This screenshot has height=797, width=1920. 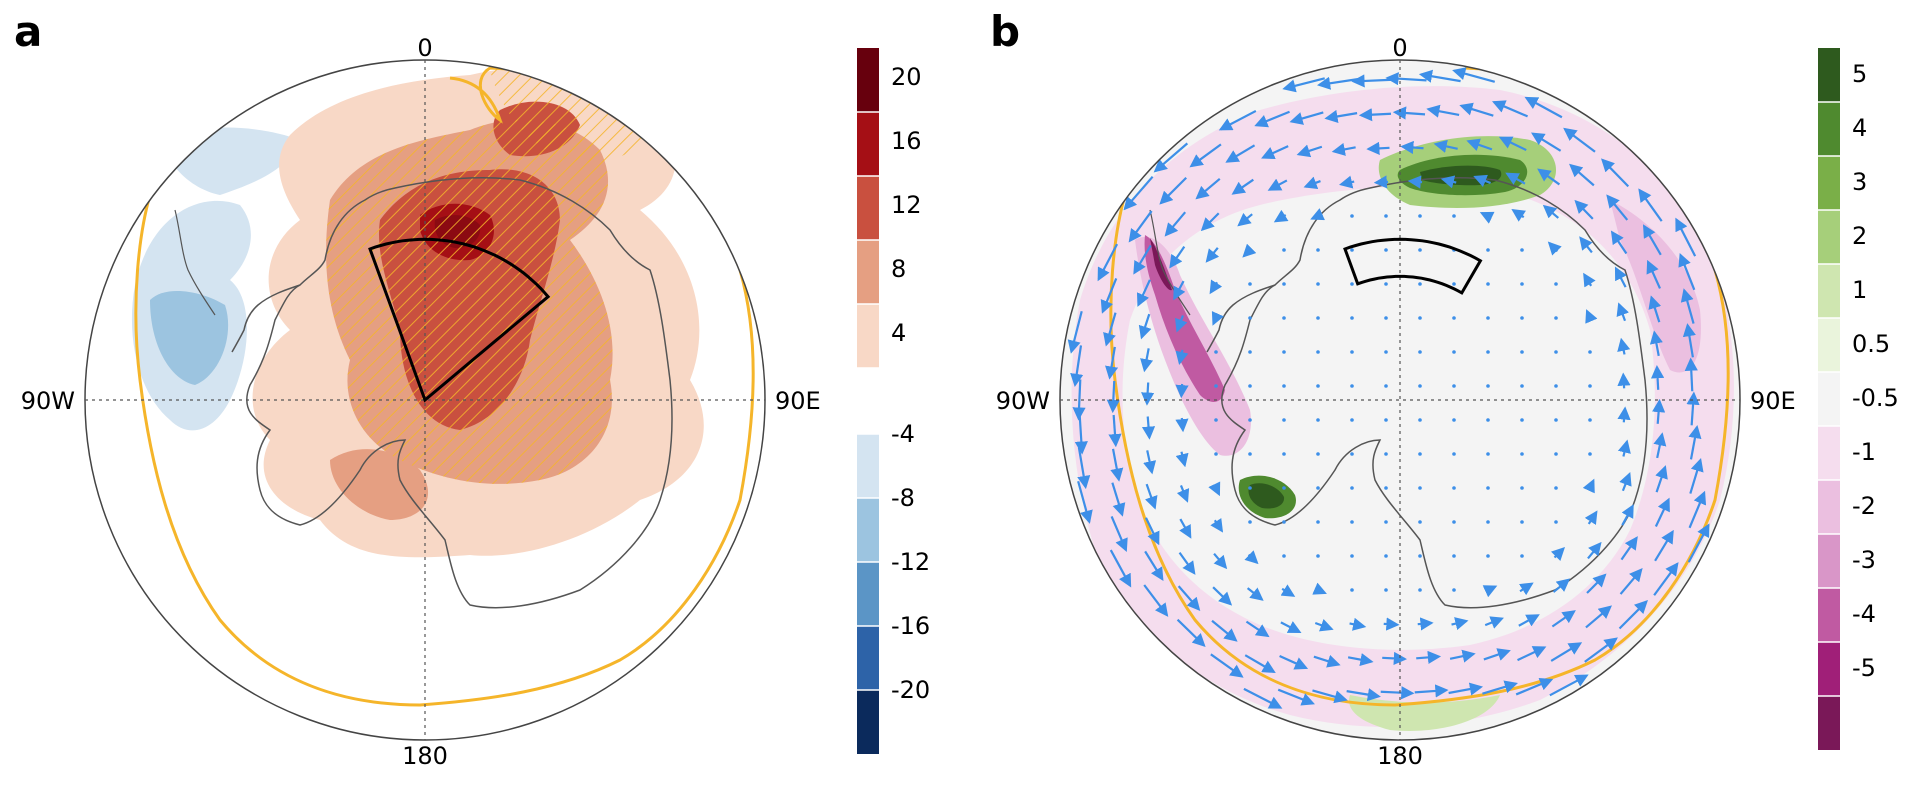 What do you see at coordinates (1859, 128) in the screenshot?
I see `colorbar-b-tick-label: 4` at bounding box center [1859, 128].